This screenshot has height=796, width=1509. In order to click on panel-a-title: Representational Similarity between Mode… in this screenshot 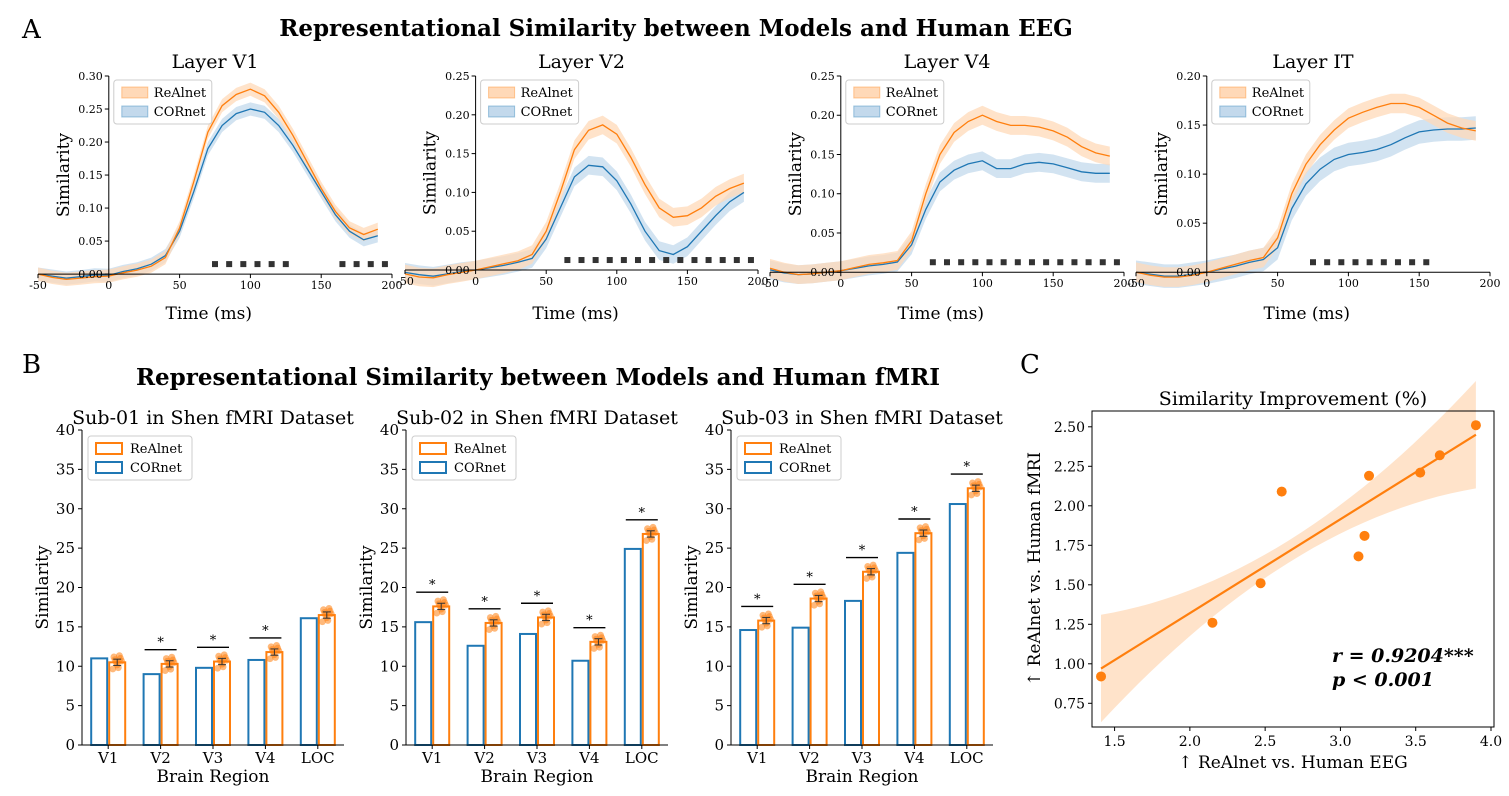, I will do `click(676, 28)`.